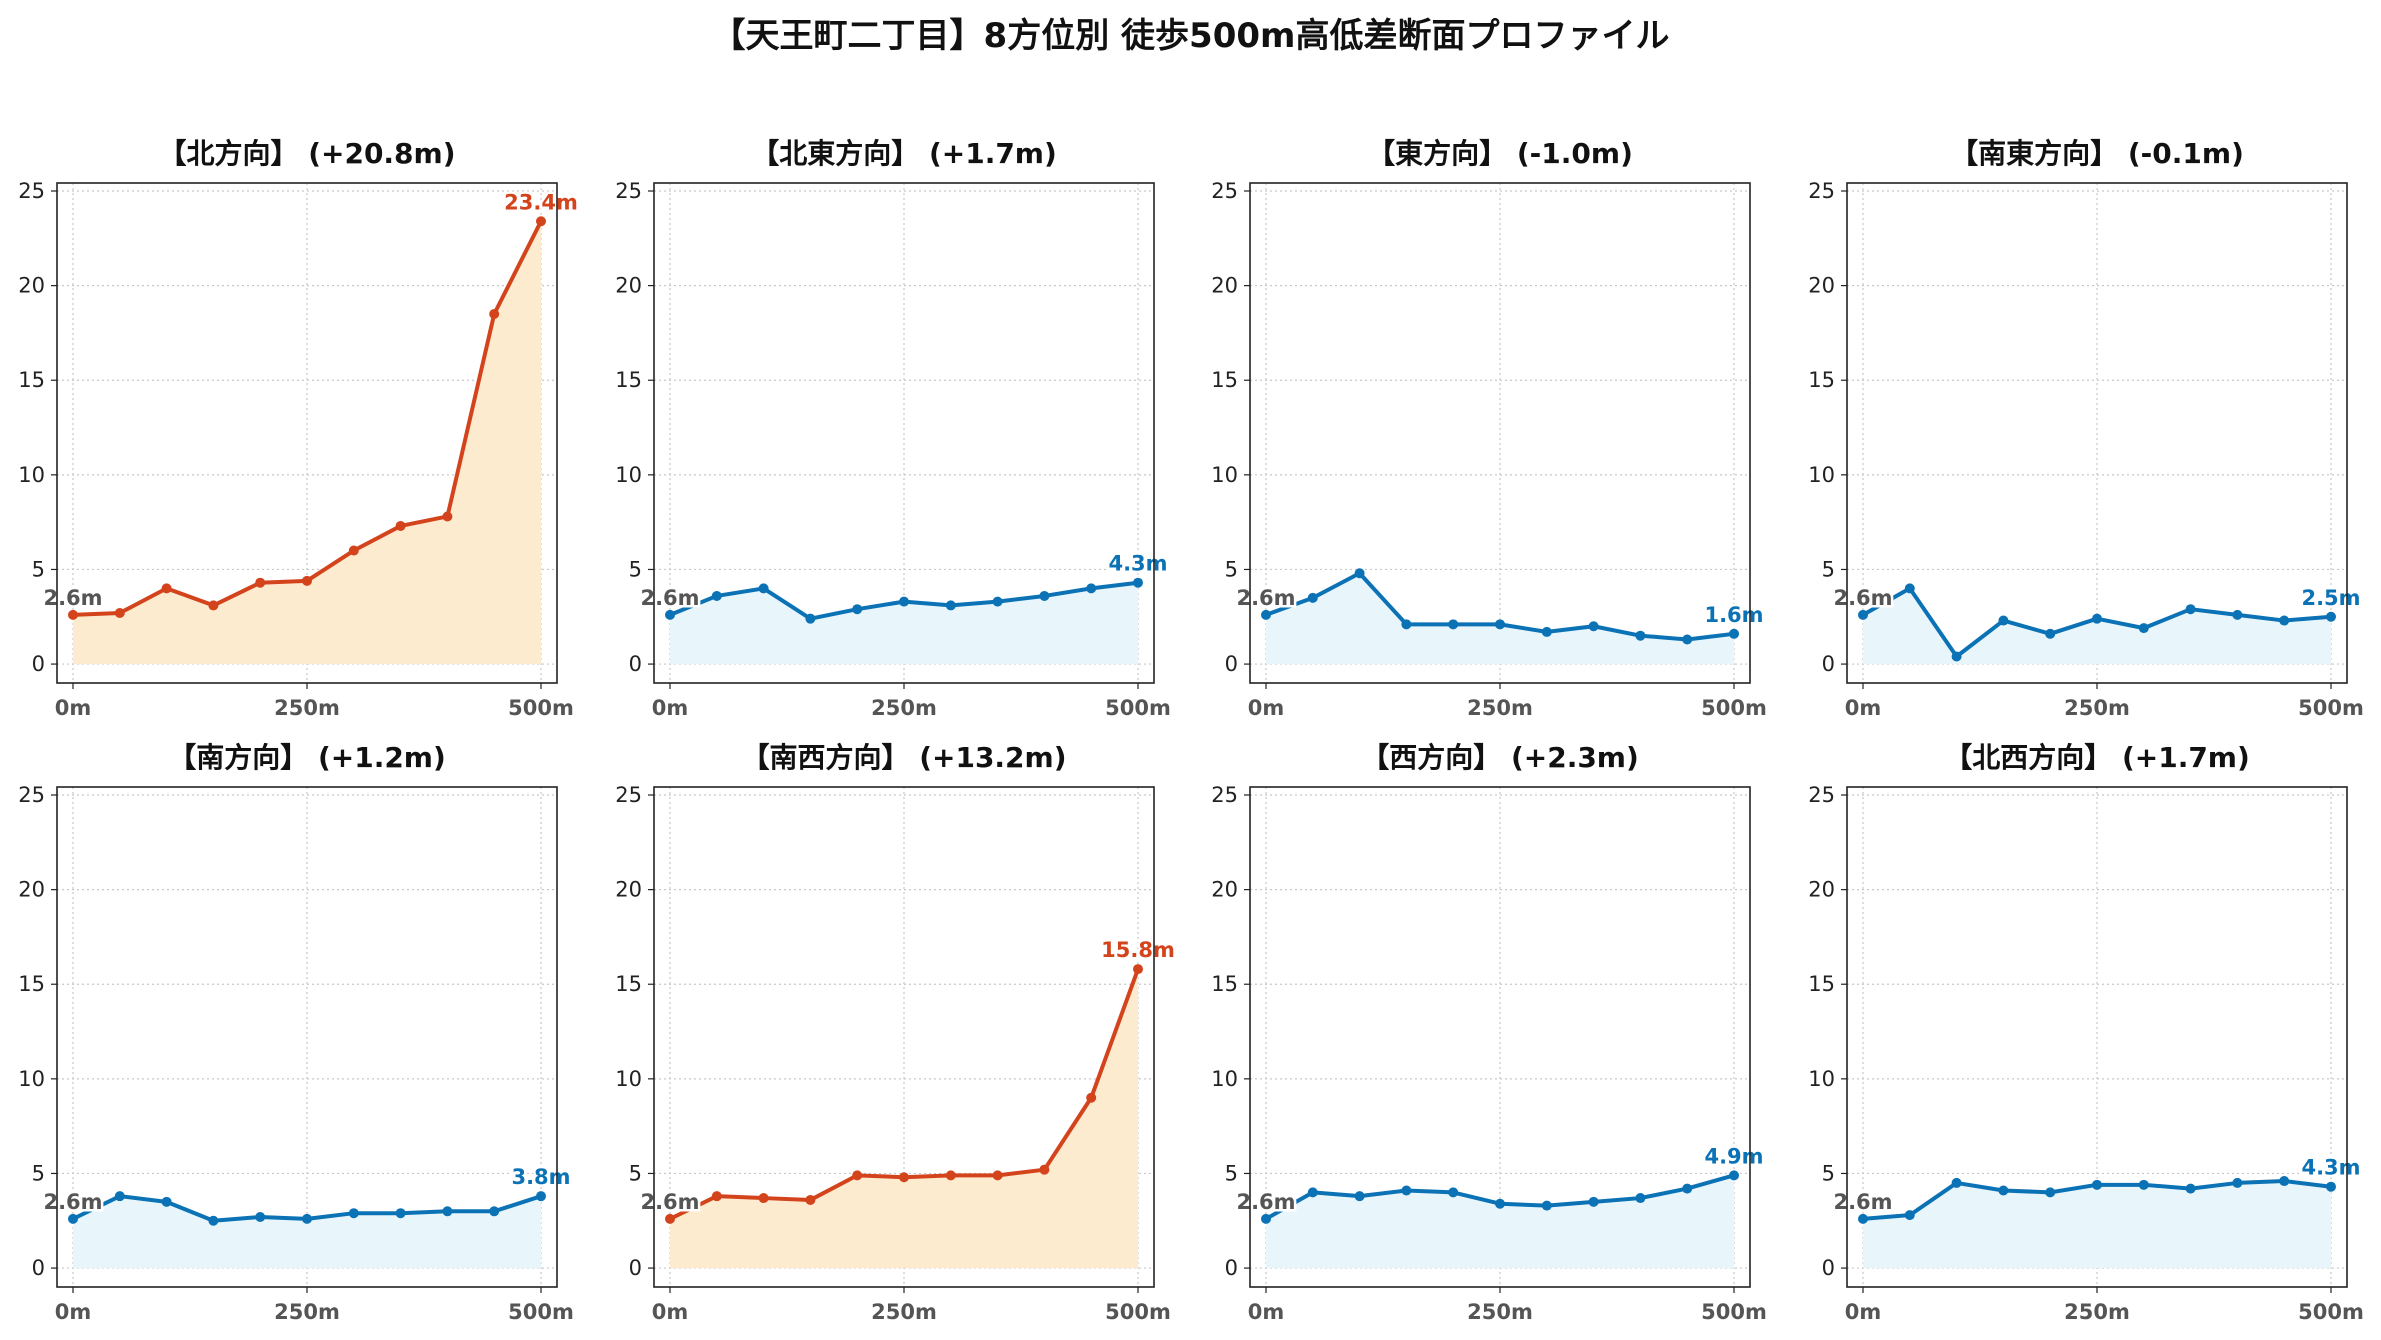 The width and height of the screenshot is (2381, 1340). Describe the element at coordinates (1500, 153) in the screenshot. I see `subplot-title: 【東方向】 (-1.0m)` at that location.